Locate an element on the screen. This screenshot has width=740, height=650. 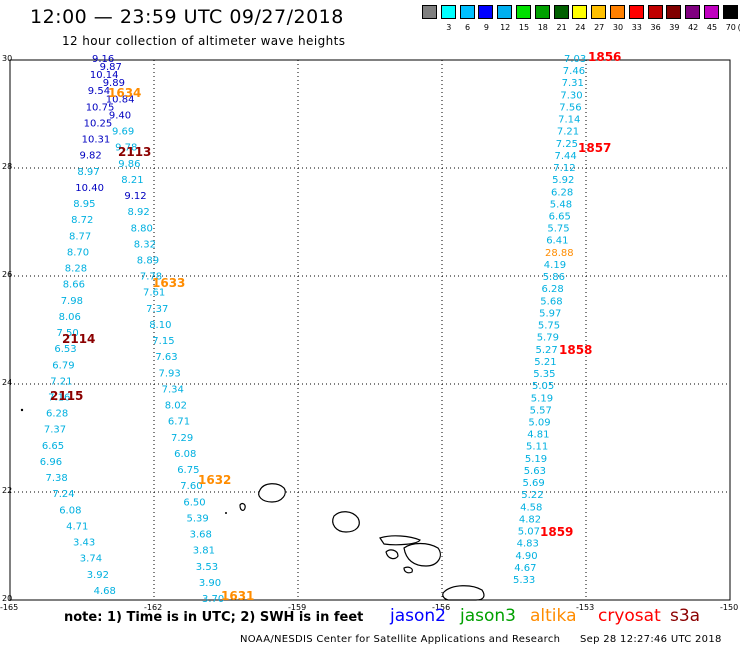
wave-height-value: 7.93 is located at coordinates (170, 373).